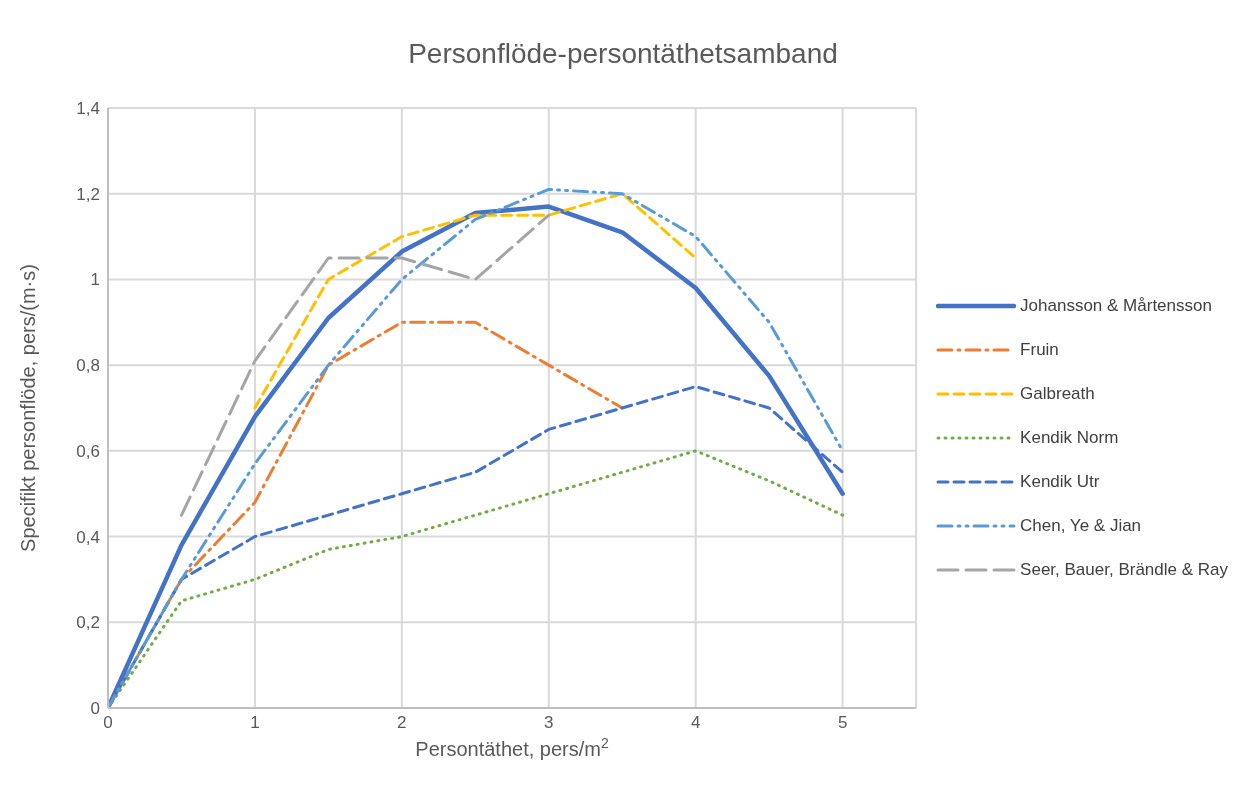 This screenshot has height=785, width=1247. I want to click on legend-label: Kendik Utr, so click(1060, 482).